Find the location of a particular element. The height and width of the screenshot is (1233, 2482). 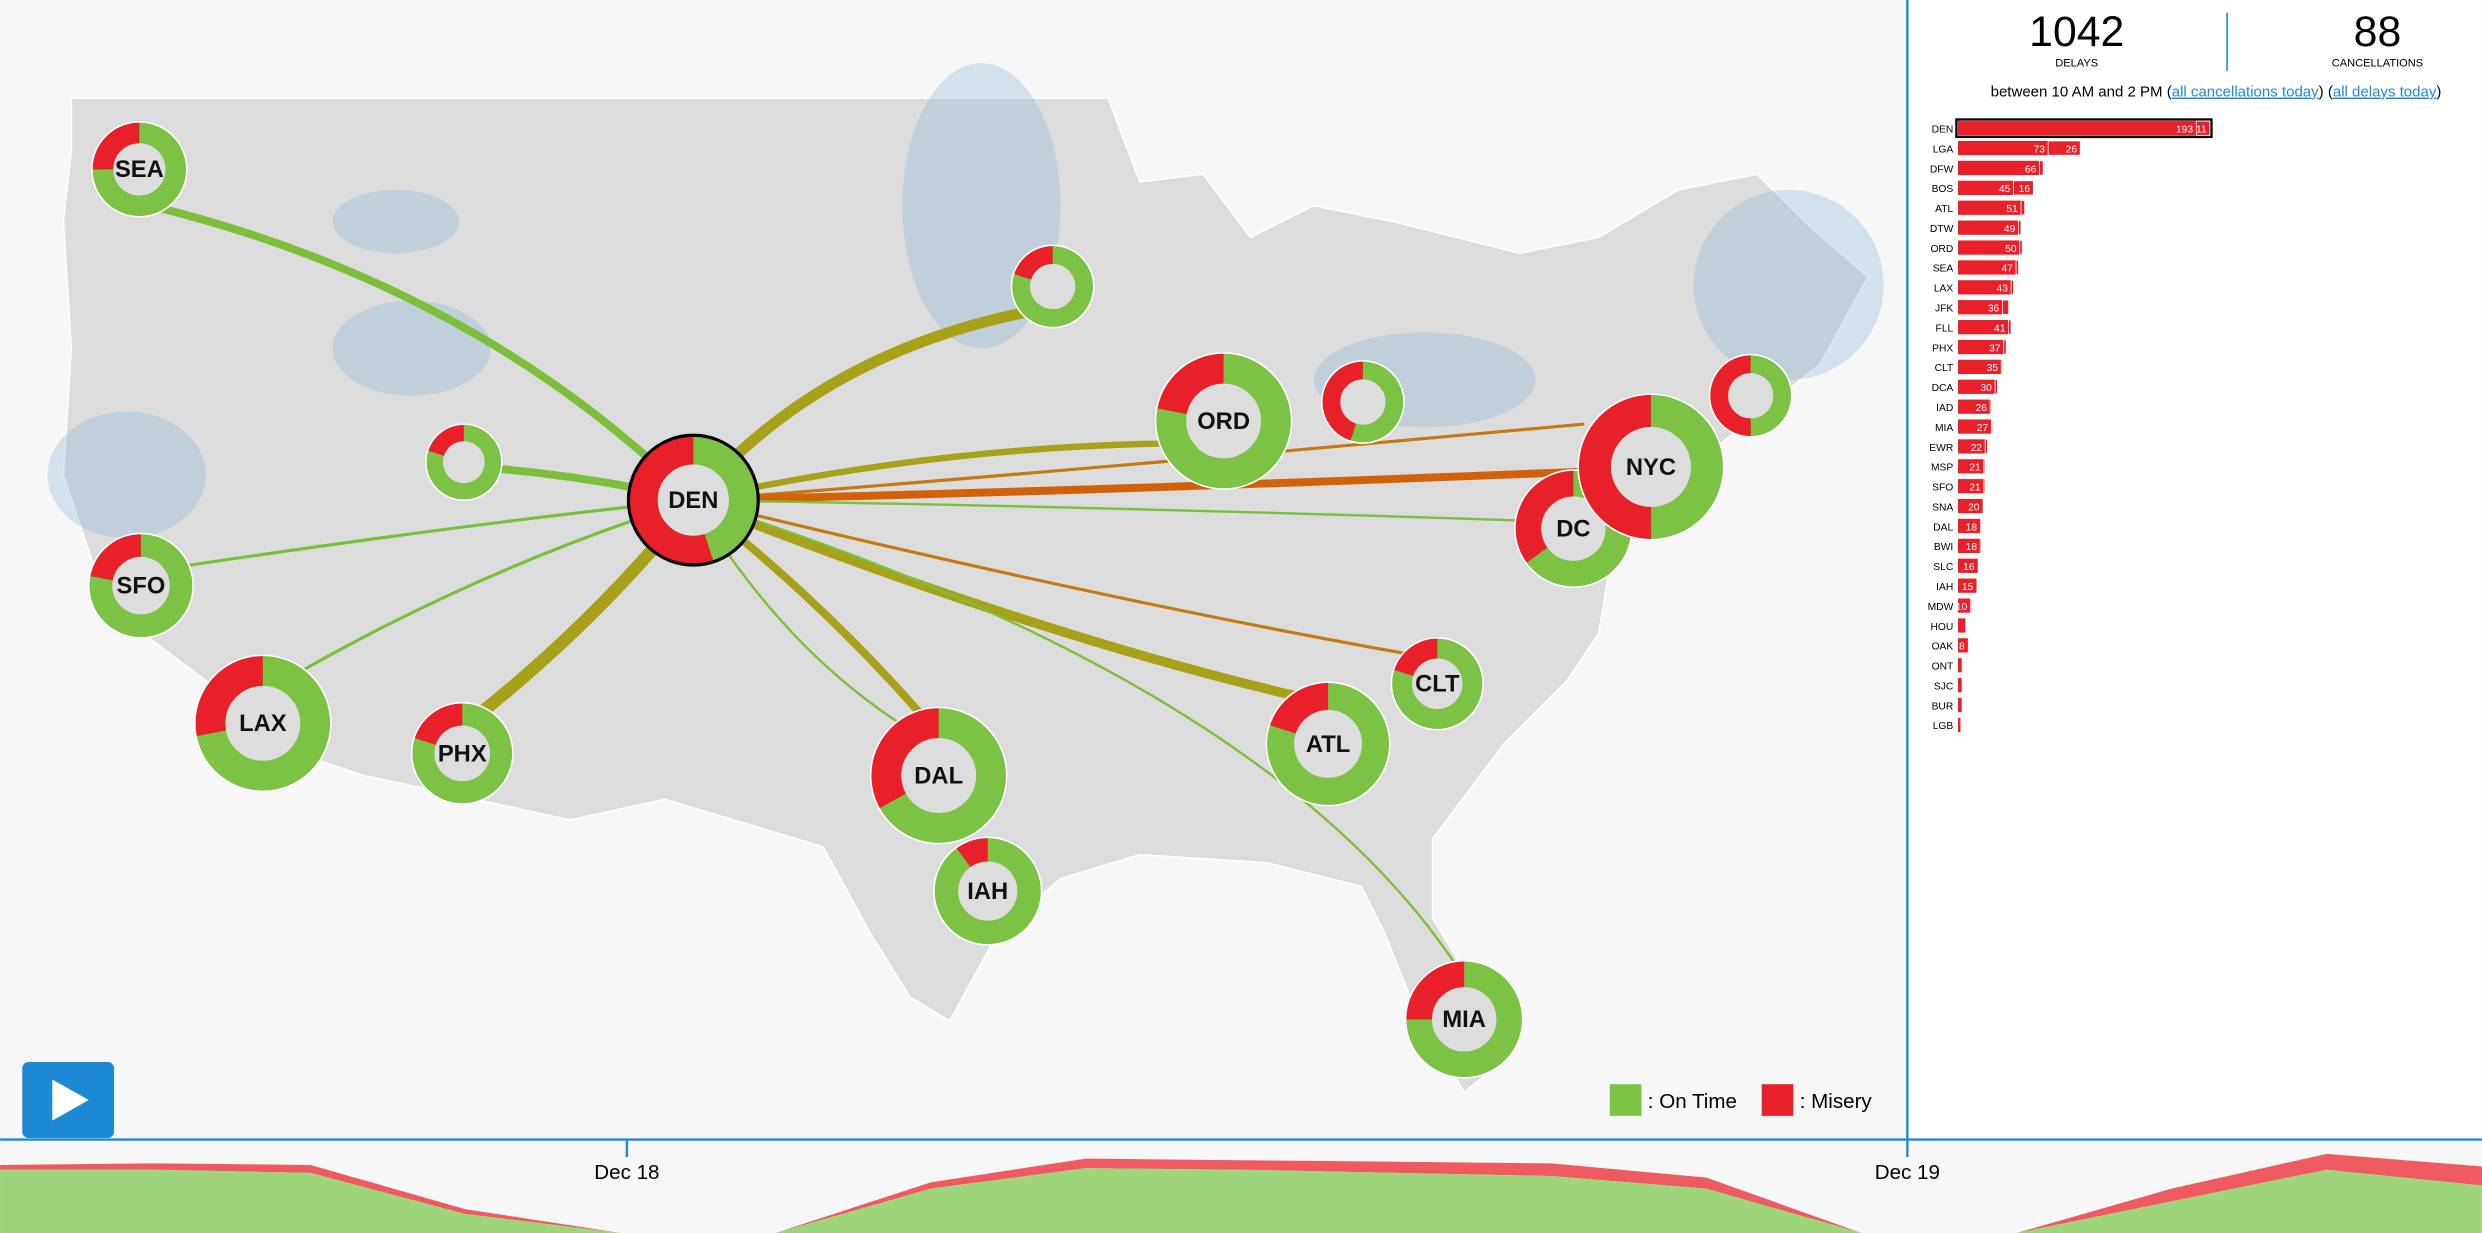

delay-value: 20 is located at coordinates (1974, 507).